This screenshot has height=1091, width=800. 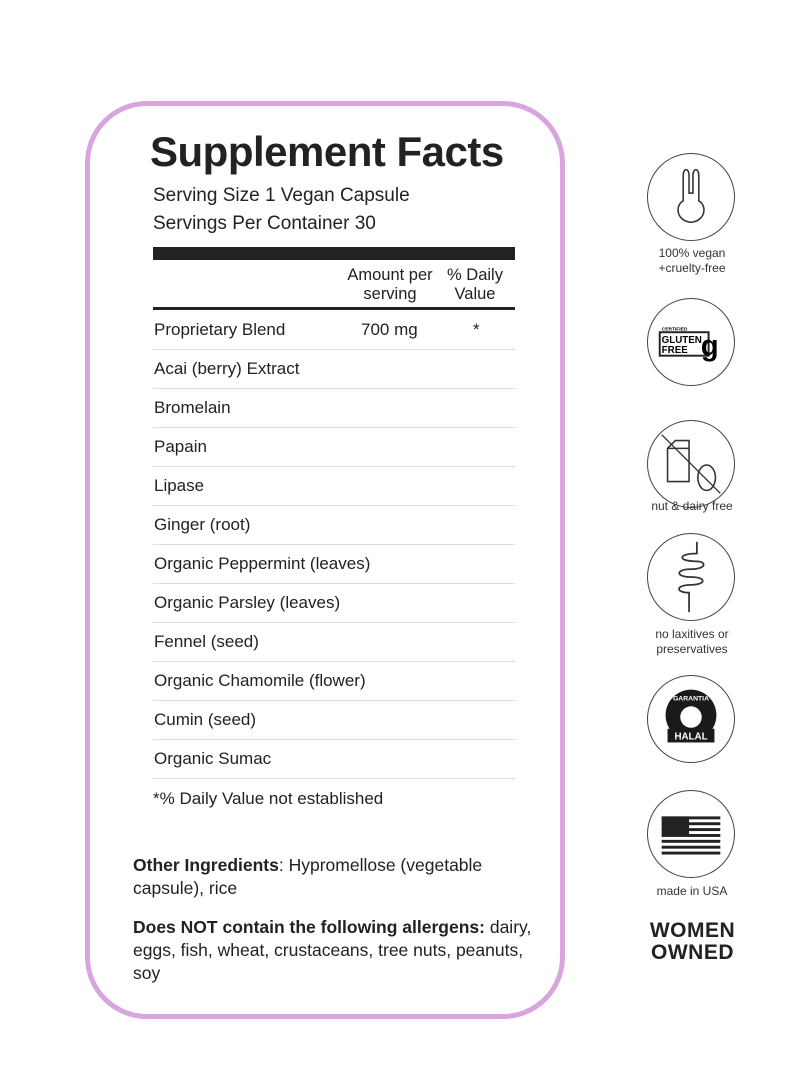 I want to click on women-owned-line: OWNED, so click(x=692, y=952).